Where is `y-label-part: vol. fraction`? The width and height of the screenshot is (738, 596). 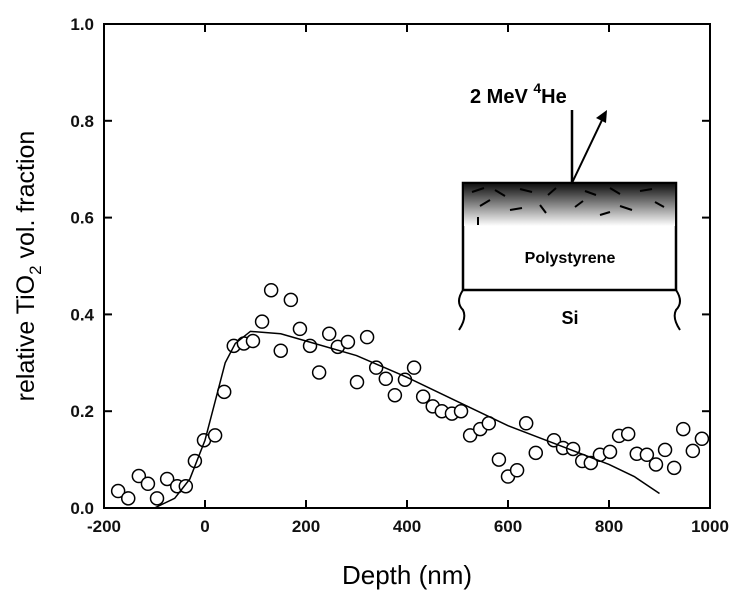
y-label-part: vol. fraction is located at coordinates (26, 198).